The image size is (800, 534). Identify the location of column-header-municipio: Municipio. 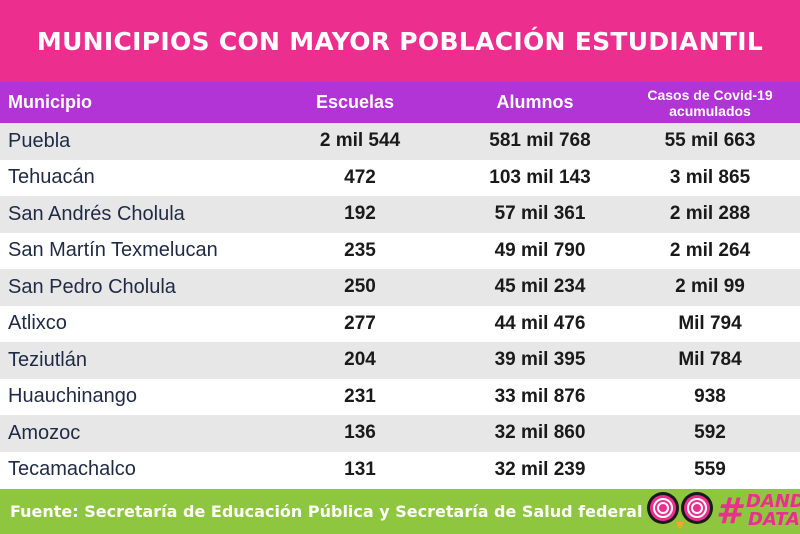
(50, 102).